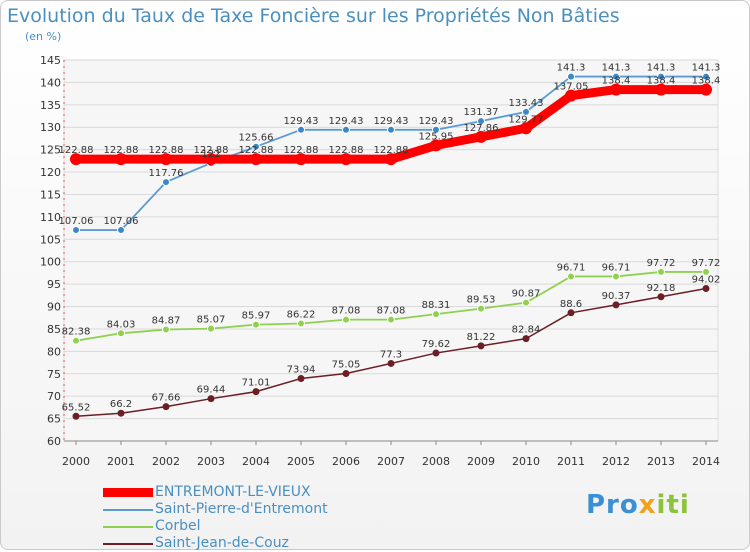  What do you see at coordinates (706, 280) in the screenshot?
I see `data-label-3: 94.02` at bounding box center [706, 280].